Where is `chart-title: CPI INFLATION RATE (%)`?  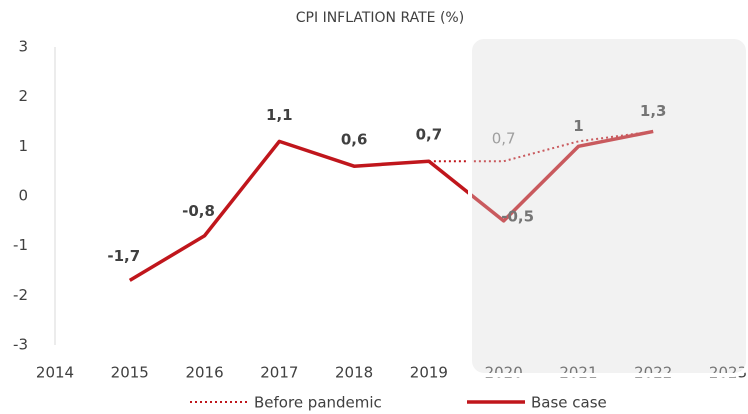
chart-title: CPI INFLATION RATE (%) is located at coordinates (380, 18).